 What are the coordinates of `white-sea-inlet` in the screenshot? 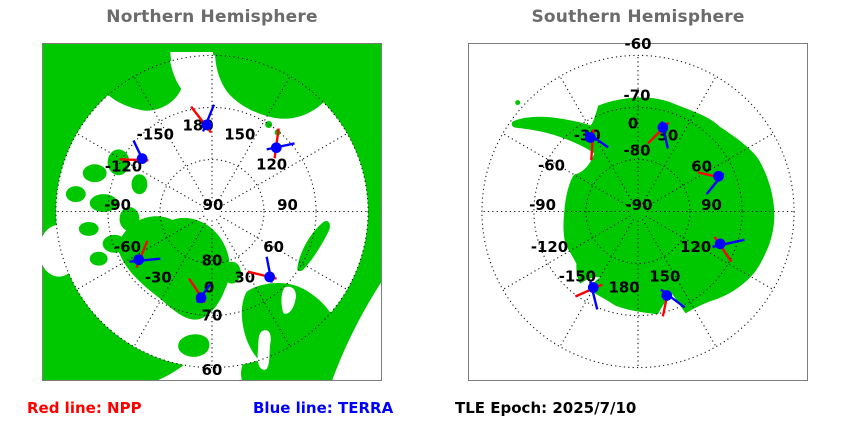 It's located at (288, 300).